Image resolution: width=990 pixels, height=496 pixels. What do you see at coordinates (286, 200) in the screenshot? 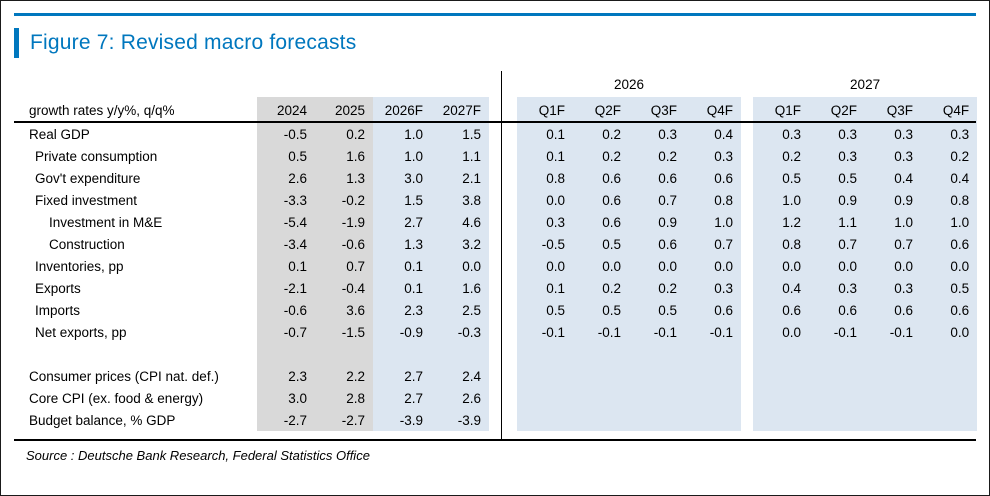
I see `annual-value: -3.3` at bounding box center [286, 200].